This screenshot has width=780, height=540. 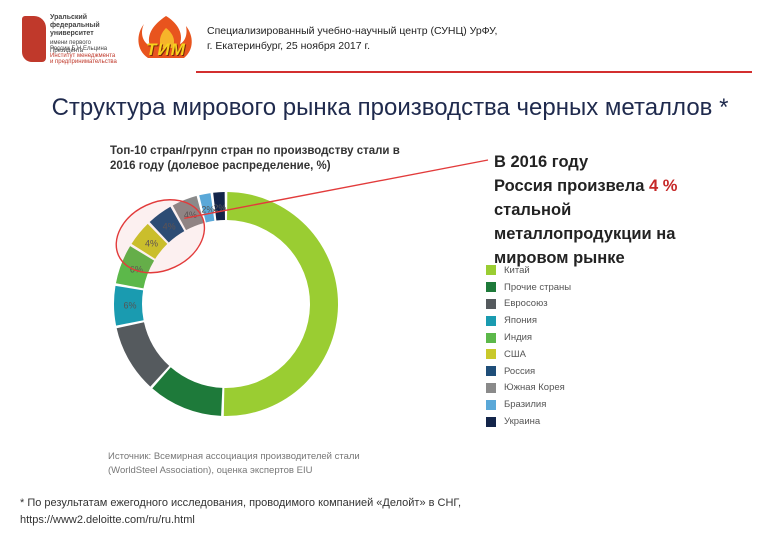 What do you see at coordinates (546, 337) in the screenshot?
I see `legend-item: Индия` at bounding box center [546, 337].